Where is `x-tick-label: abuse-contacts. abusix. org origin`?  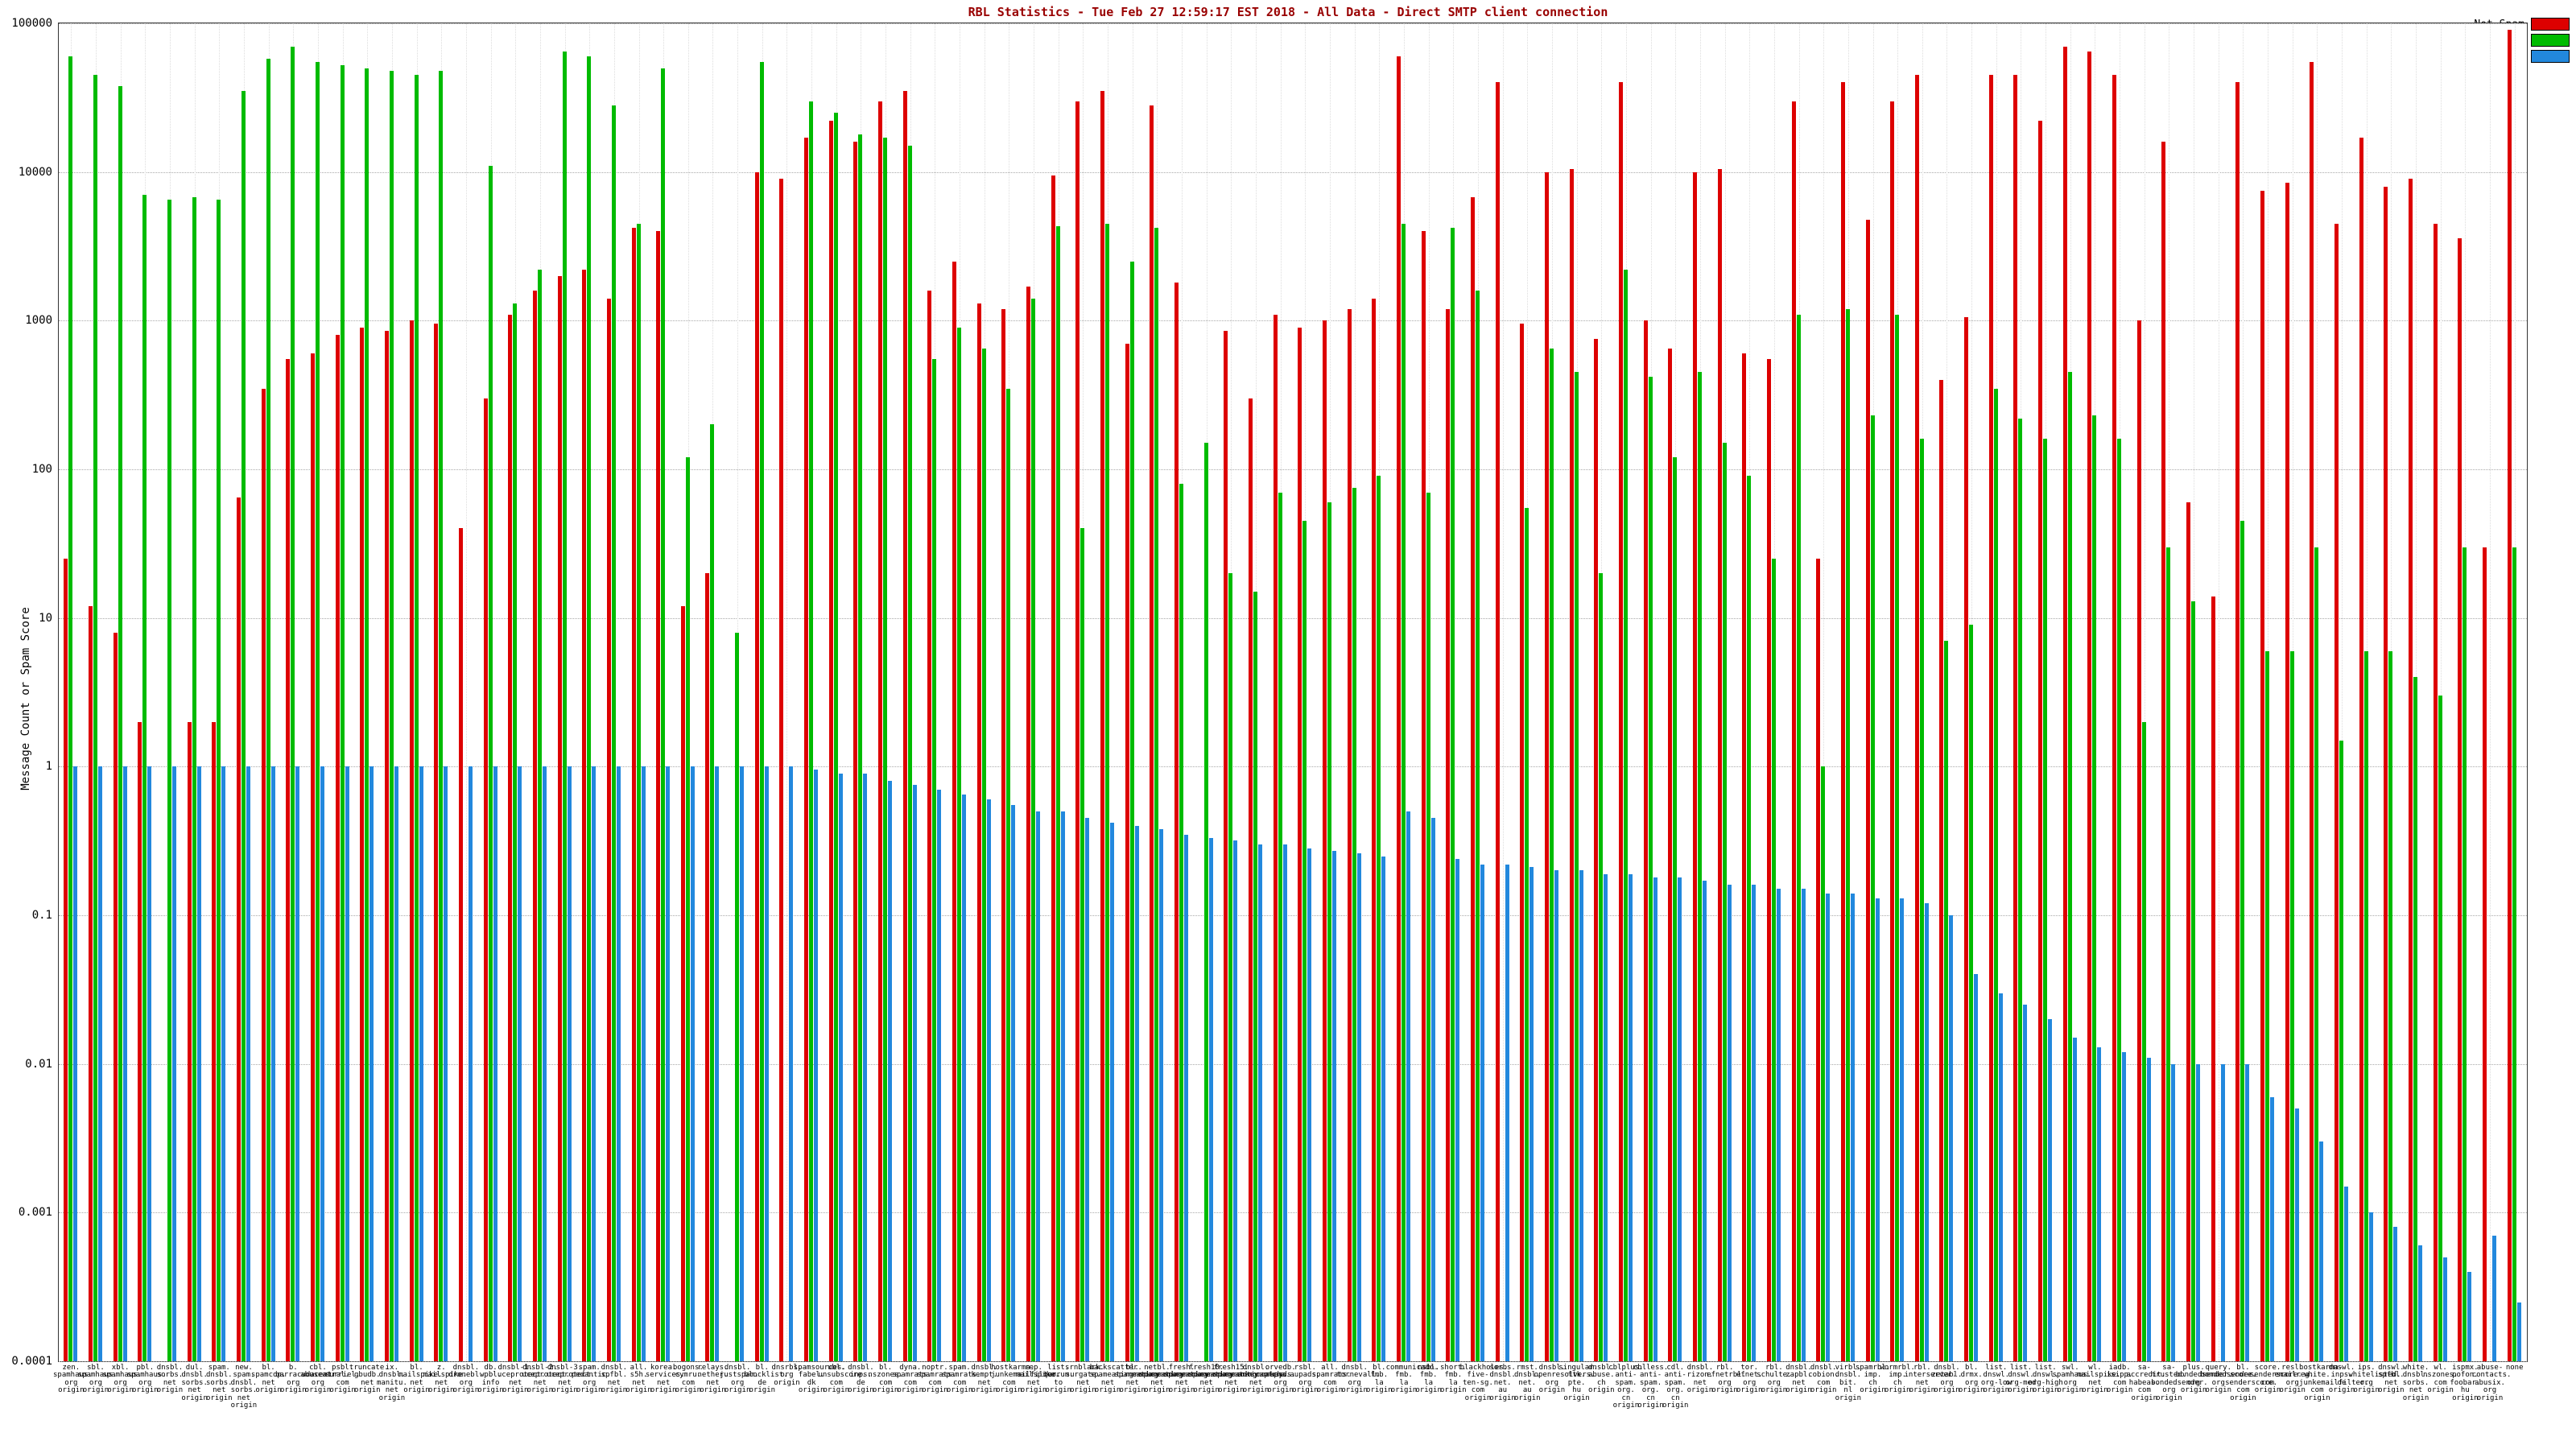 x-tick-label: abuse-contacts. abusix. org origin is located at coordinates (2491, 1383).